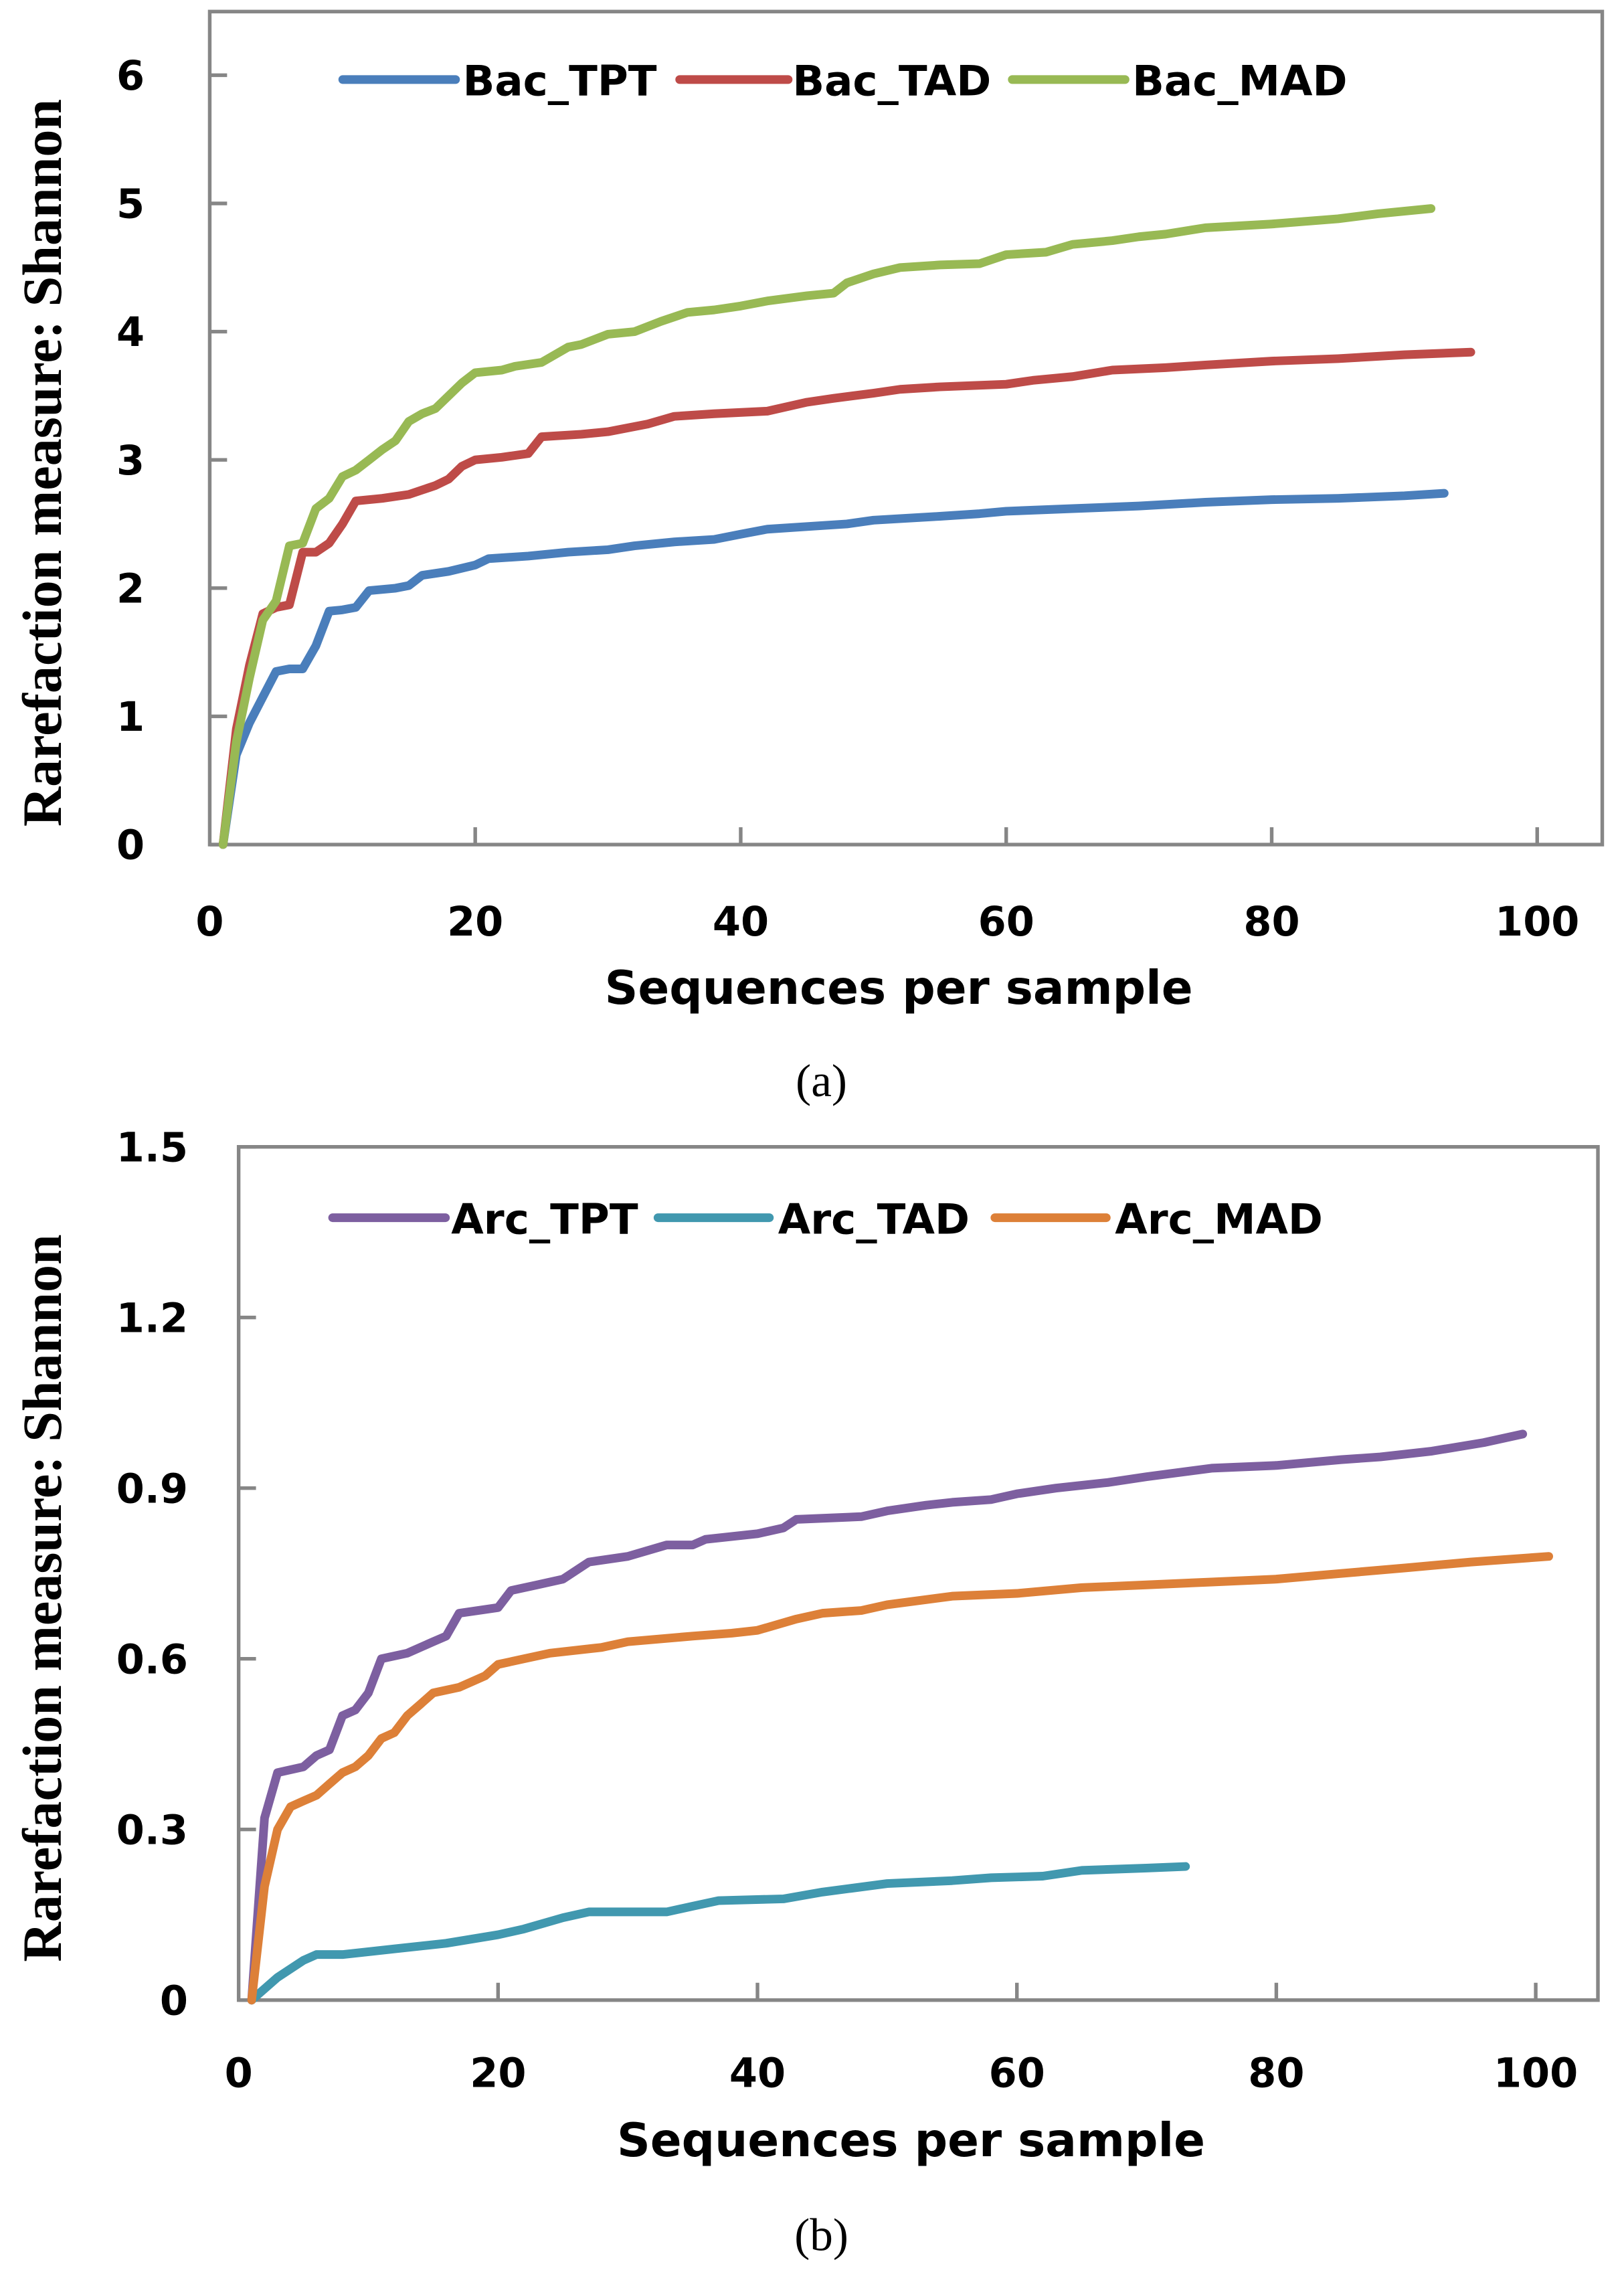  I want to click on y-tick-label: 0.3, so click(152, 1830).